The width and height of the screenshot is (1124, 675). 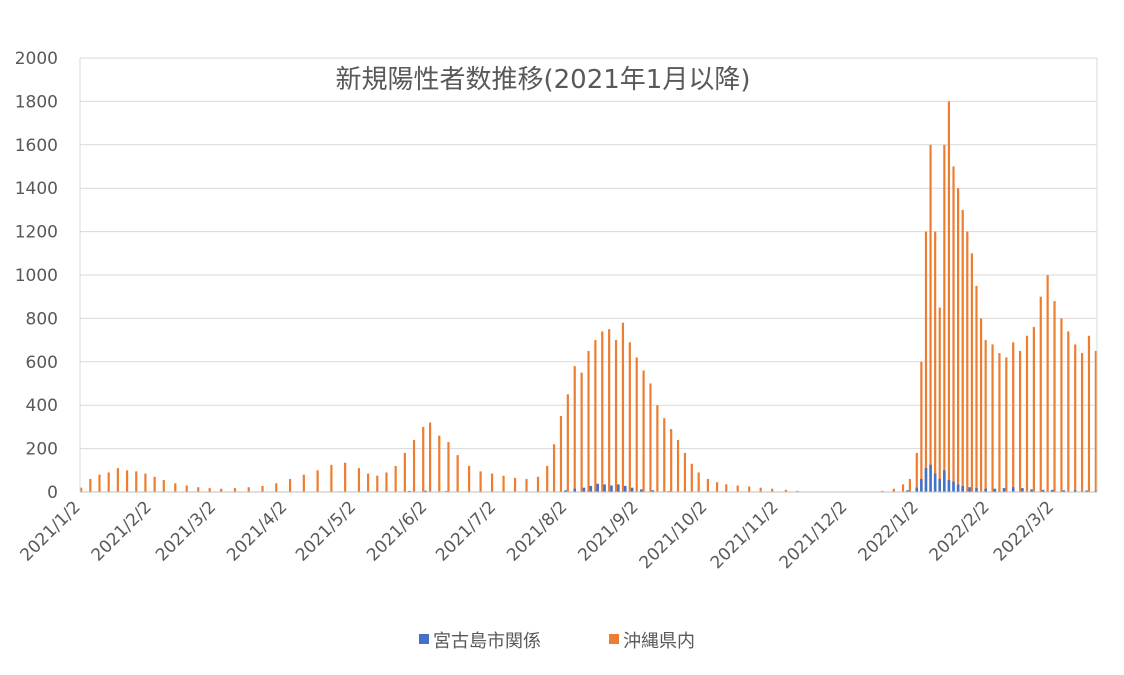 I want to click on y-tick-label: 1200, so click(x=36, y=233).